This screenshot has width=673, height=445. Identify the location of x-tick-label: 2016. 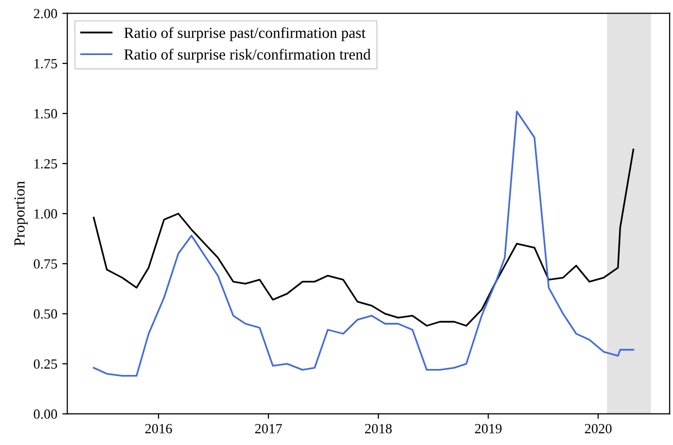
(158, 429).